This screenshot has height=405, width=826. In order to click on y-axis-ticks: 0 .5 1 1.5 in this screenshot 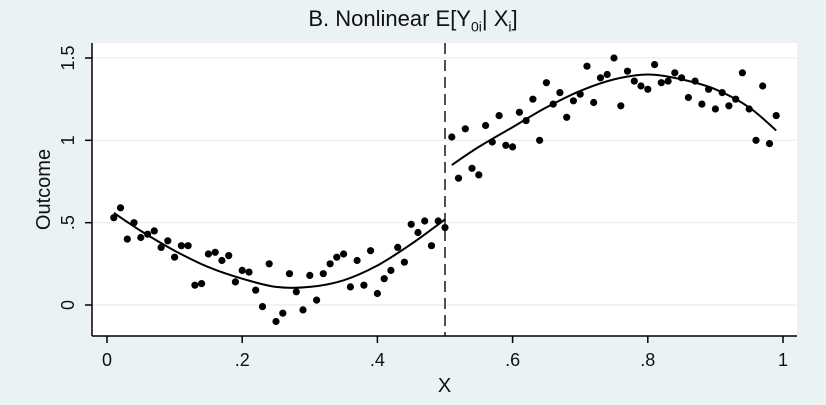, I will do `click(75, 177)`.